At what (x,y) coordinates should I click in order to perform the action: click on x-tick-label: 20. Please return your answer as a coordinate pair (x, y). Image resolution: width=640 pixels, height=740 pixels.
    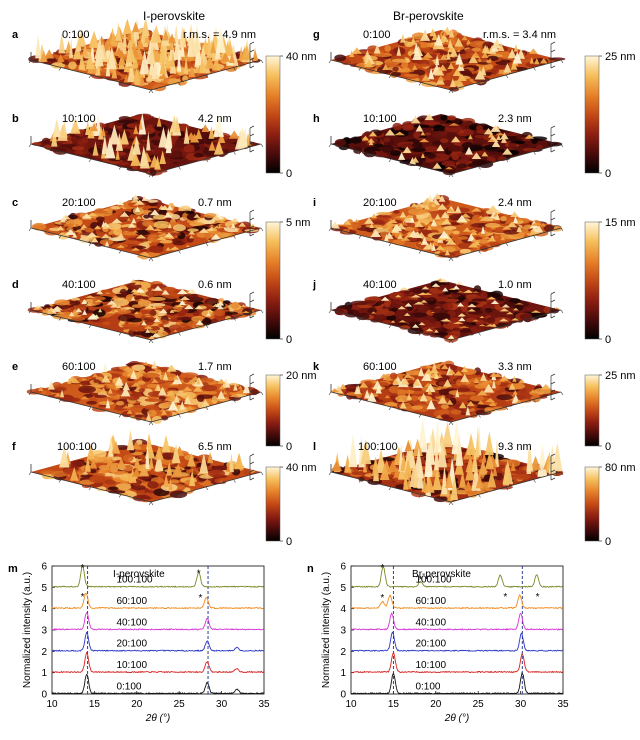
    Looking at the image, I should click on (436, 704).